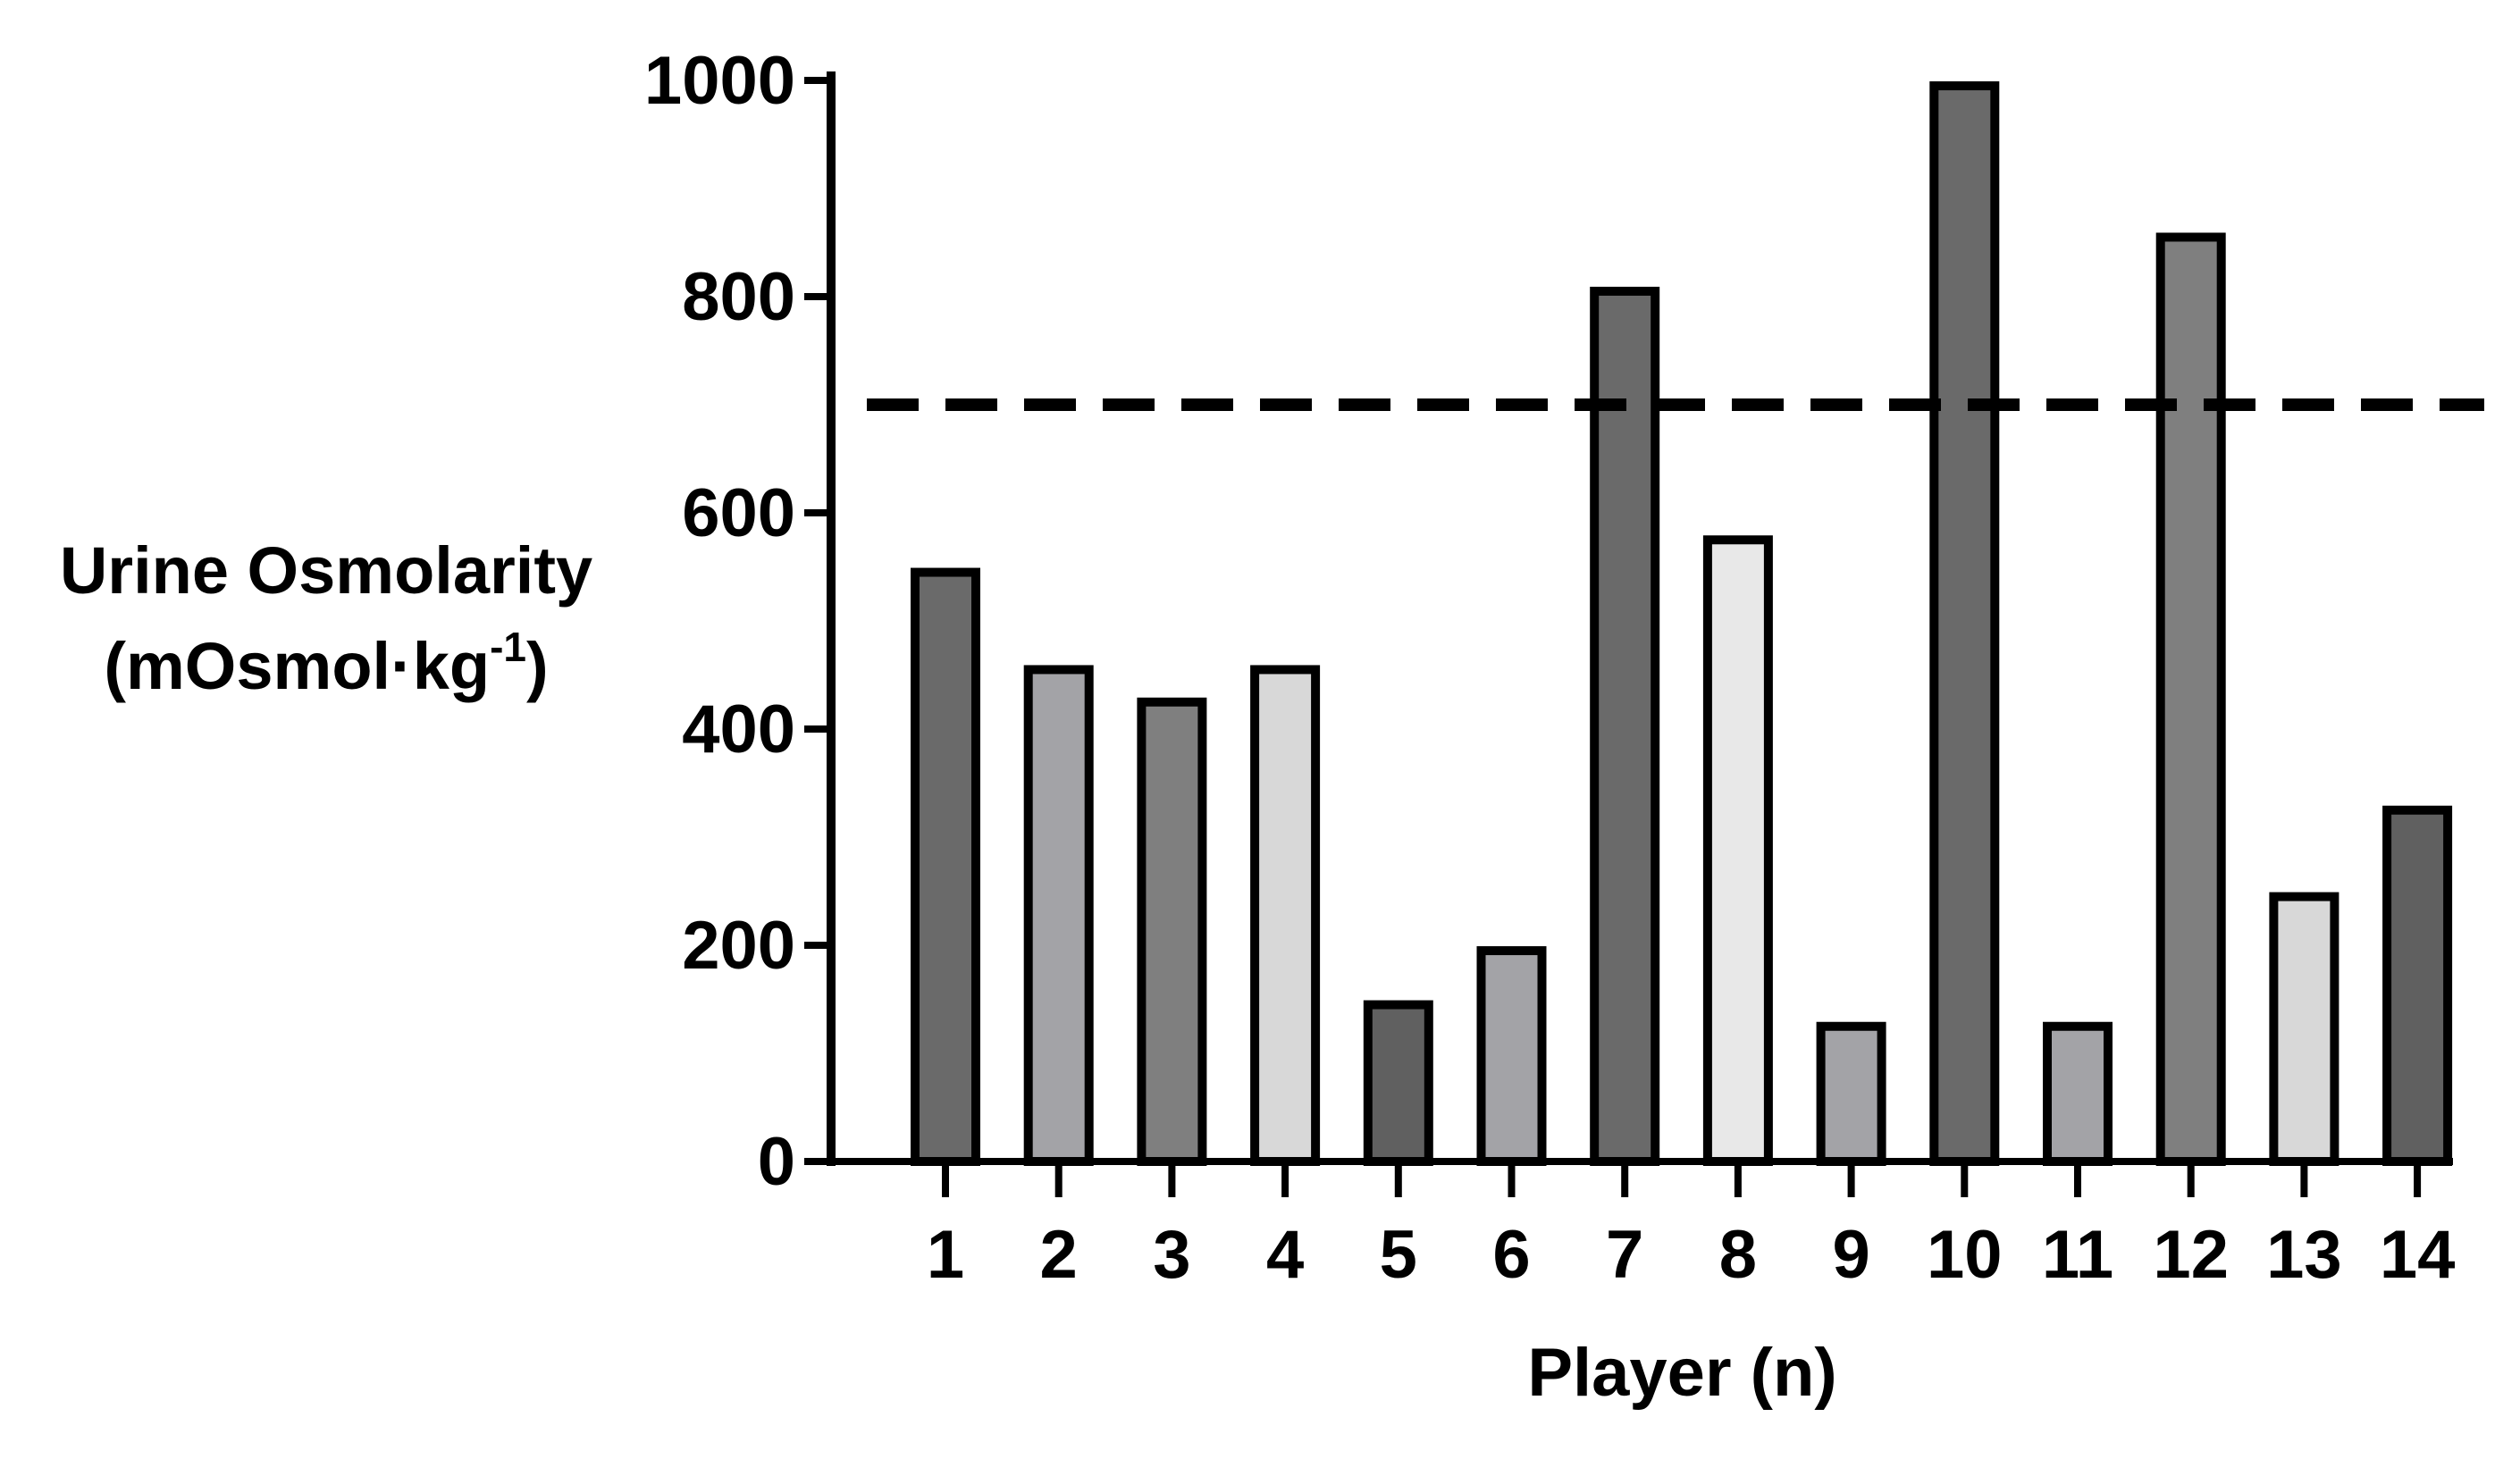 The width and height of the screenshot is (2520, 1459). Describe the element at coordinates (776, 1162) in the screenshot. I see `y-tick-label-0: 0` at that location.